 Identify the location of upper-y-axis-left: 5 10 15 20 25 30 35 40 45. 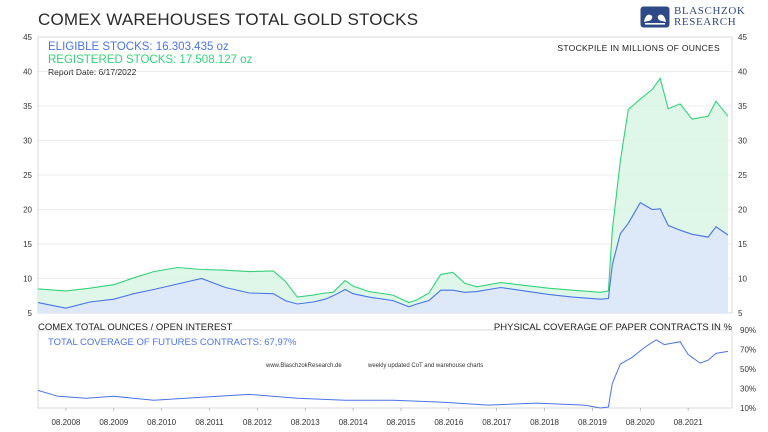
(27, 175).